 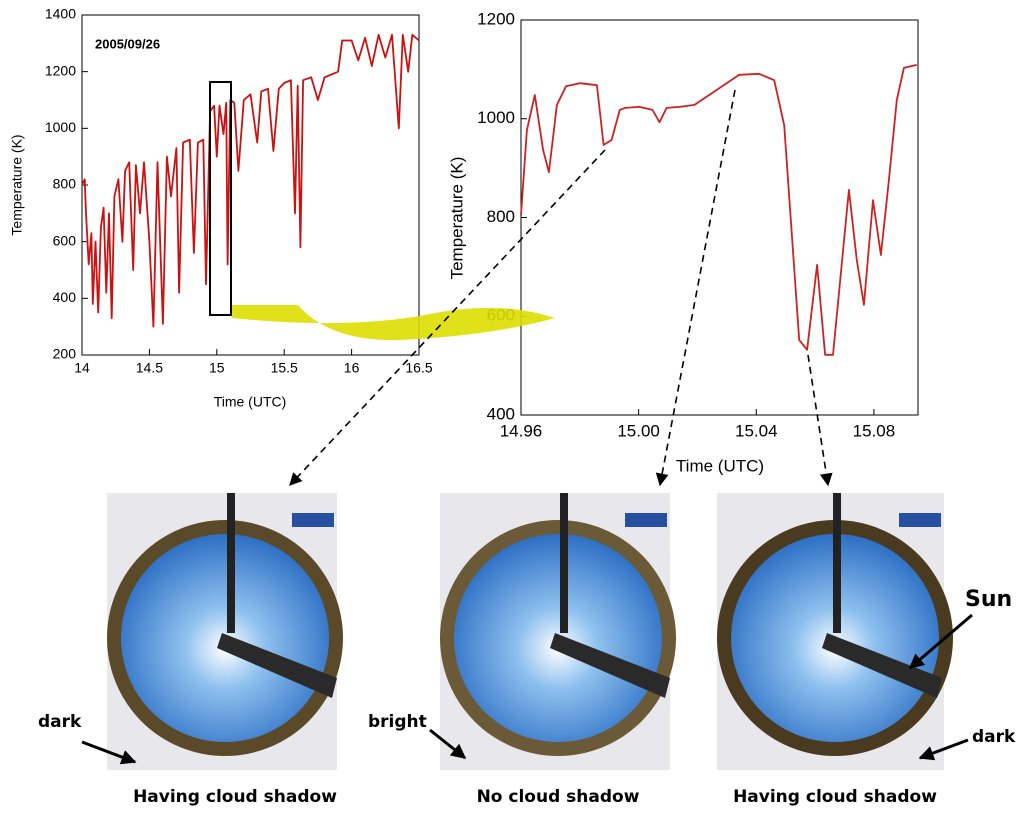 I want to click on y-tick-label: 1400, so click(x=60, y=14).